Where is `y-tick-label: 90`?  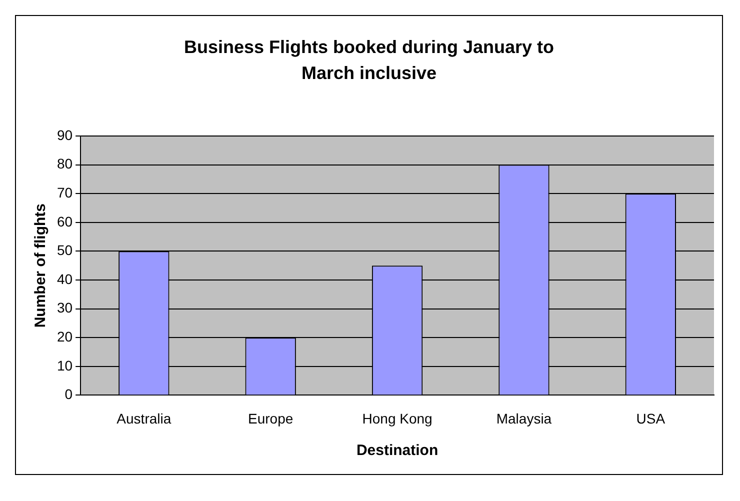 y-tick-label: 90 is located at coordinates (64, 134).